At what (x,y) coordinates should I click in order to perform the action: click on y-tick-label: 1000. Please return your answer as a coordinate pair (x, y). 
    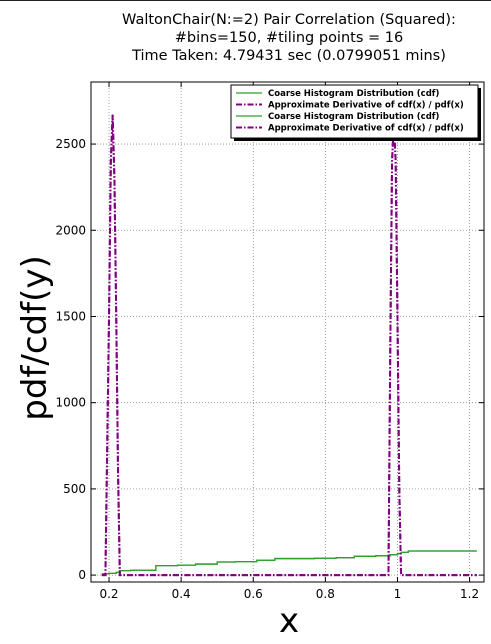
    Looking at the image, I should click on (70, 403).